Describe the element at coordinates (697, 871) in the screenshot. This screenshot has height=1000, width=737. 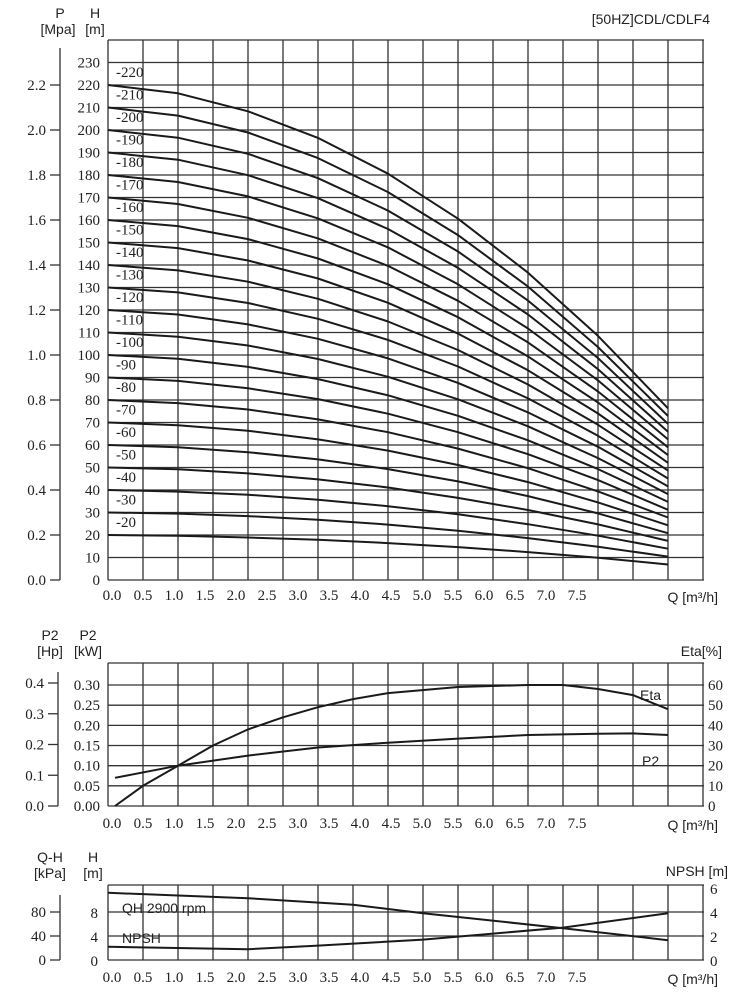
I see `npsh-axis-label: NPSH [m]` at that location.